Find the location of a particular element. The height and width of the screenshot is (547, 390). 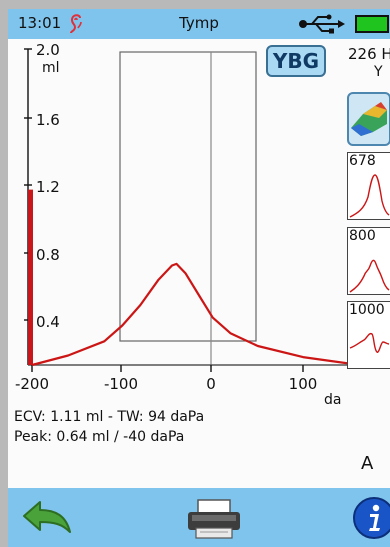

surface-plot-icon is located at coordinates (369, 119).